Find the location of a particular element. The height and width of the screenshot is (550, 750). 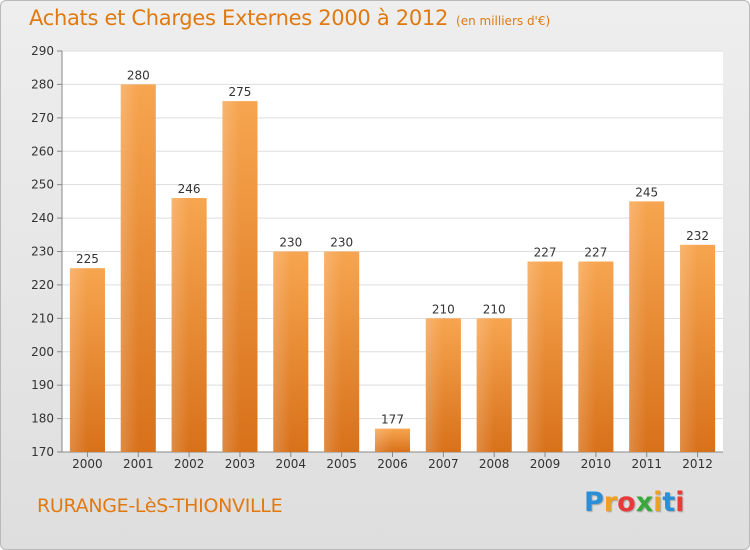

y-tick-label: 200 is located at coordinates (42, 352).